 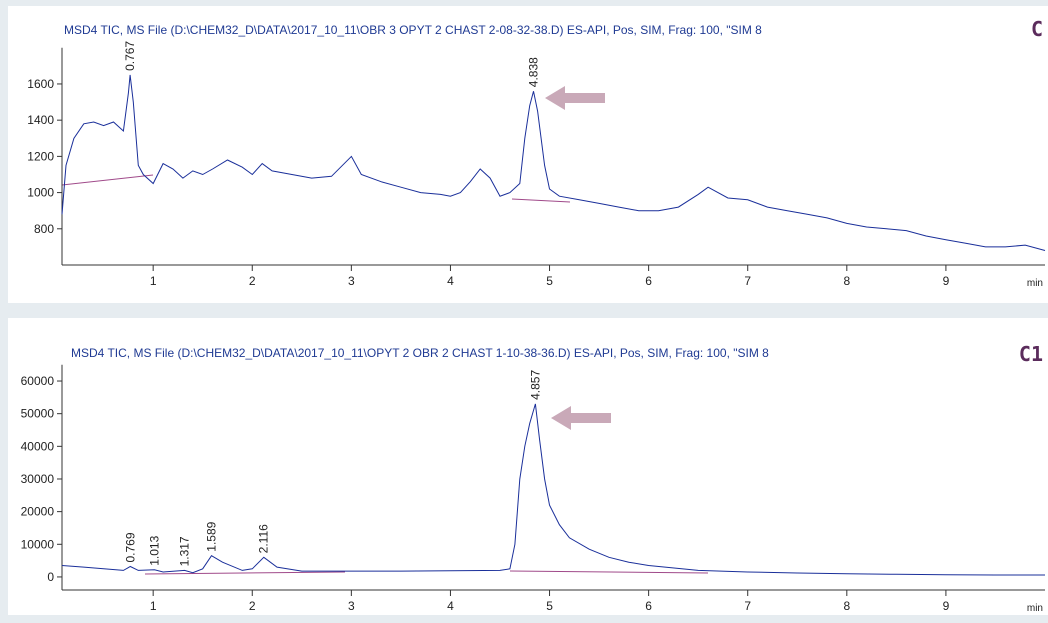 What do you see at coordinates (533, 72) in the screenshot?
I see `peak-label: 4.838` at bounding box center [533, 72].